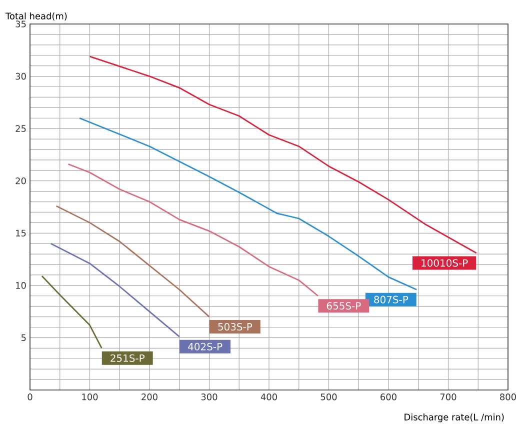 Image resolution: width=517 pixels, height=430 pixels. What do you see at coordinates (21, 128) in the screenshot?
I see `y-tick-label: 25` at bounding box center [21, 128].